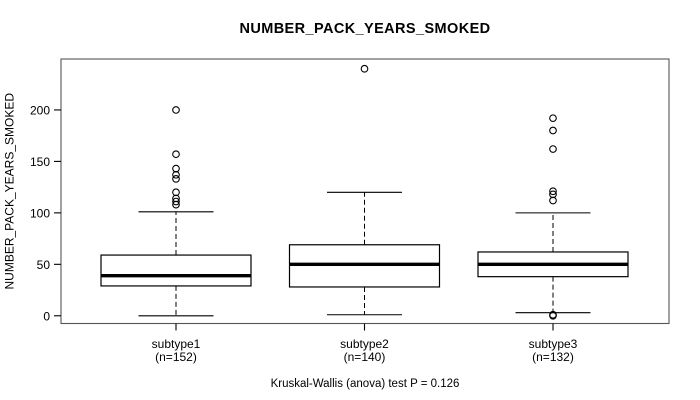 The height and width of the screenshot is (400, 700). I want to click on y-axis-tick-label: 200, so click(40, 110).